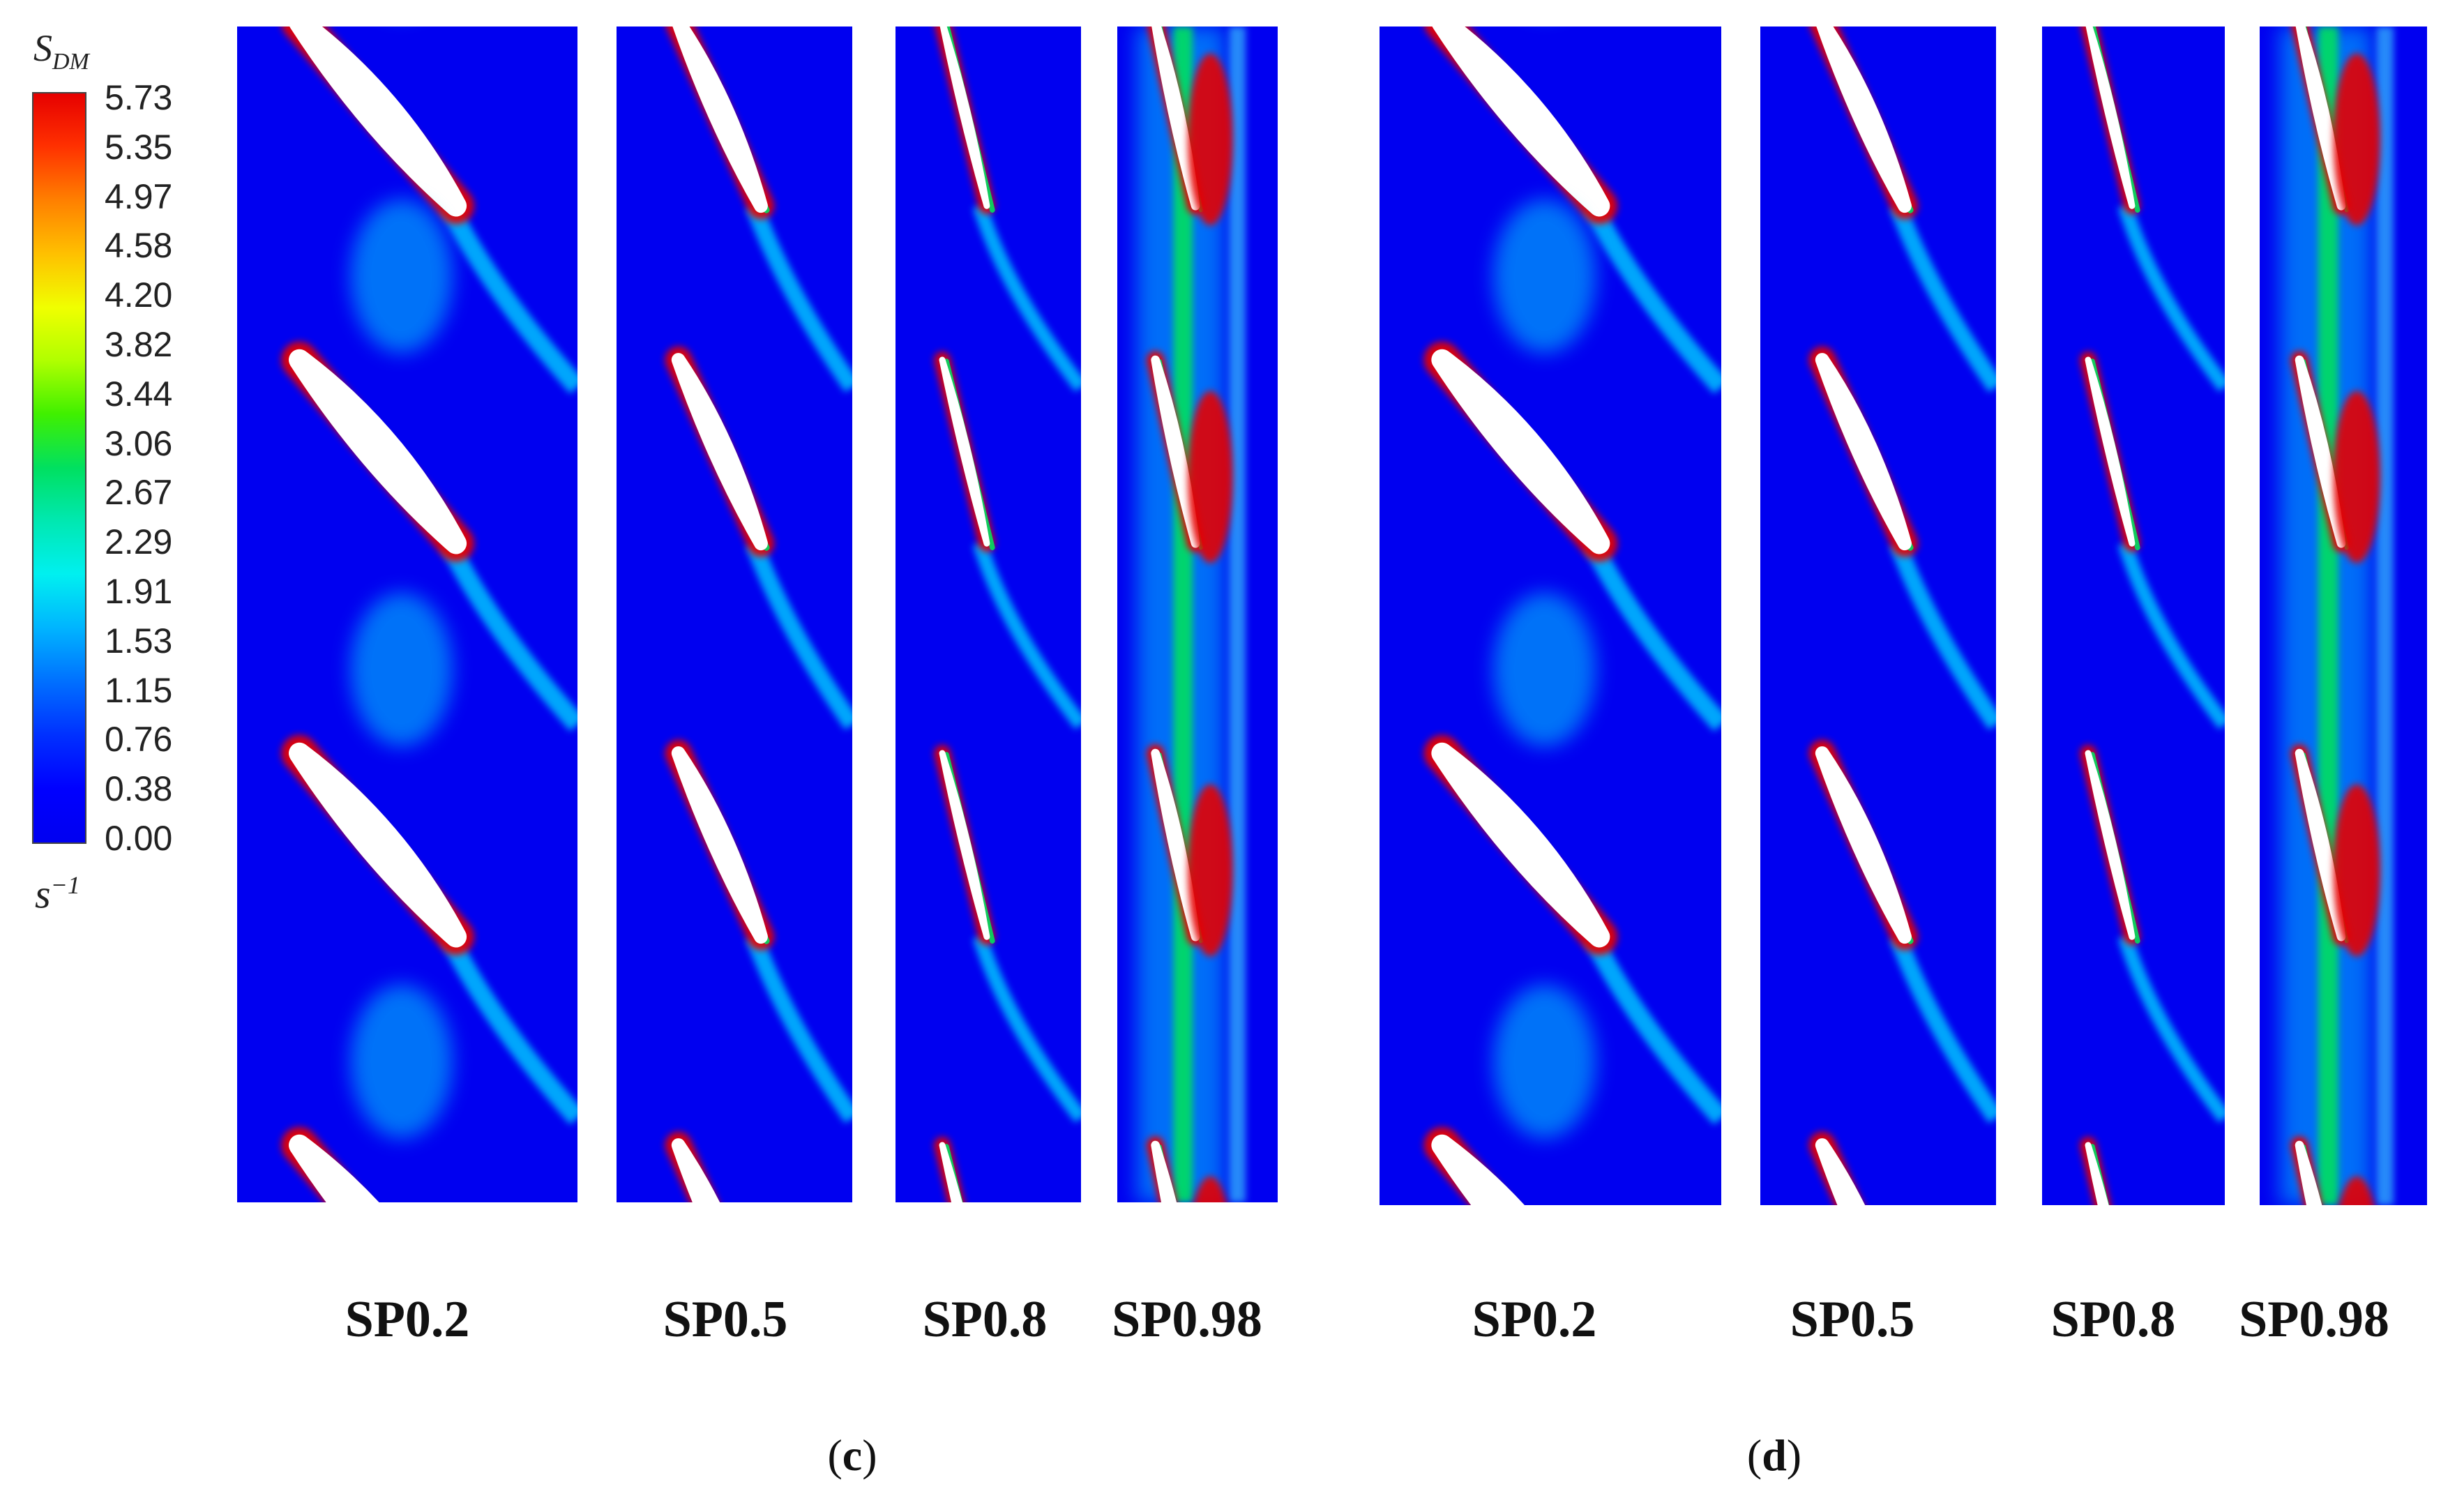 The height and width of the screenshot is (1512, 2441). Describe the element at coordinates (139, 246) in the screenshot. I see `colorbar-tick: 4.58` at that location.